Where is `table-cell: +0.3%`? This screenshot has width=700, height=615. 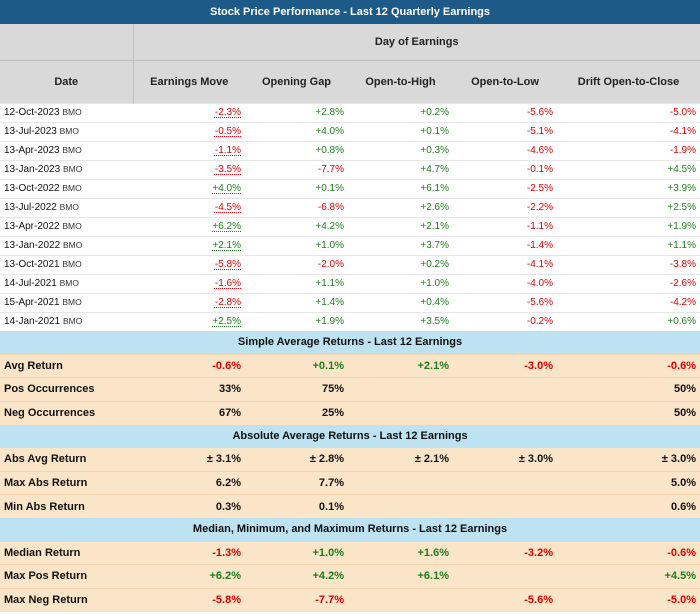 table-cell: +0.3% is located at coordinates (400, 150).